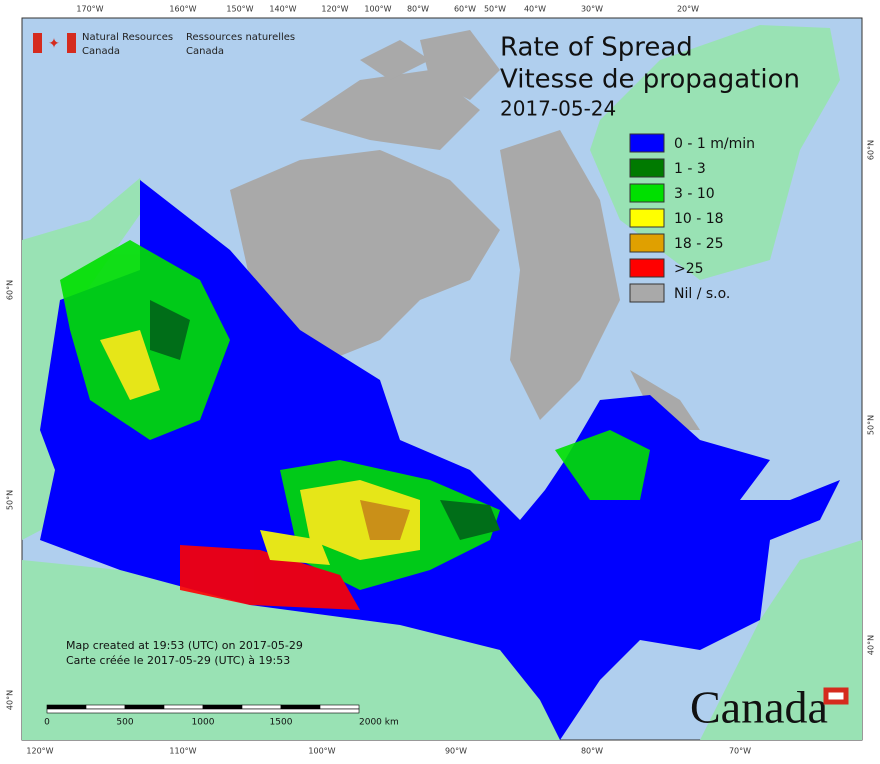  What do you see at coordinates (101, 51) in the screenshot?
I see `agency-en: Canada` at bounding box center [101, 51].